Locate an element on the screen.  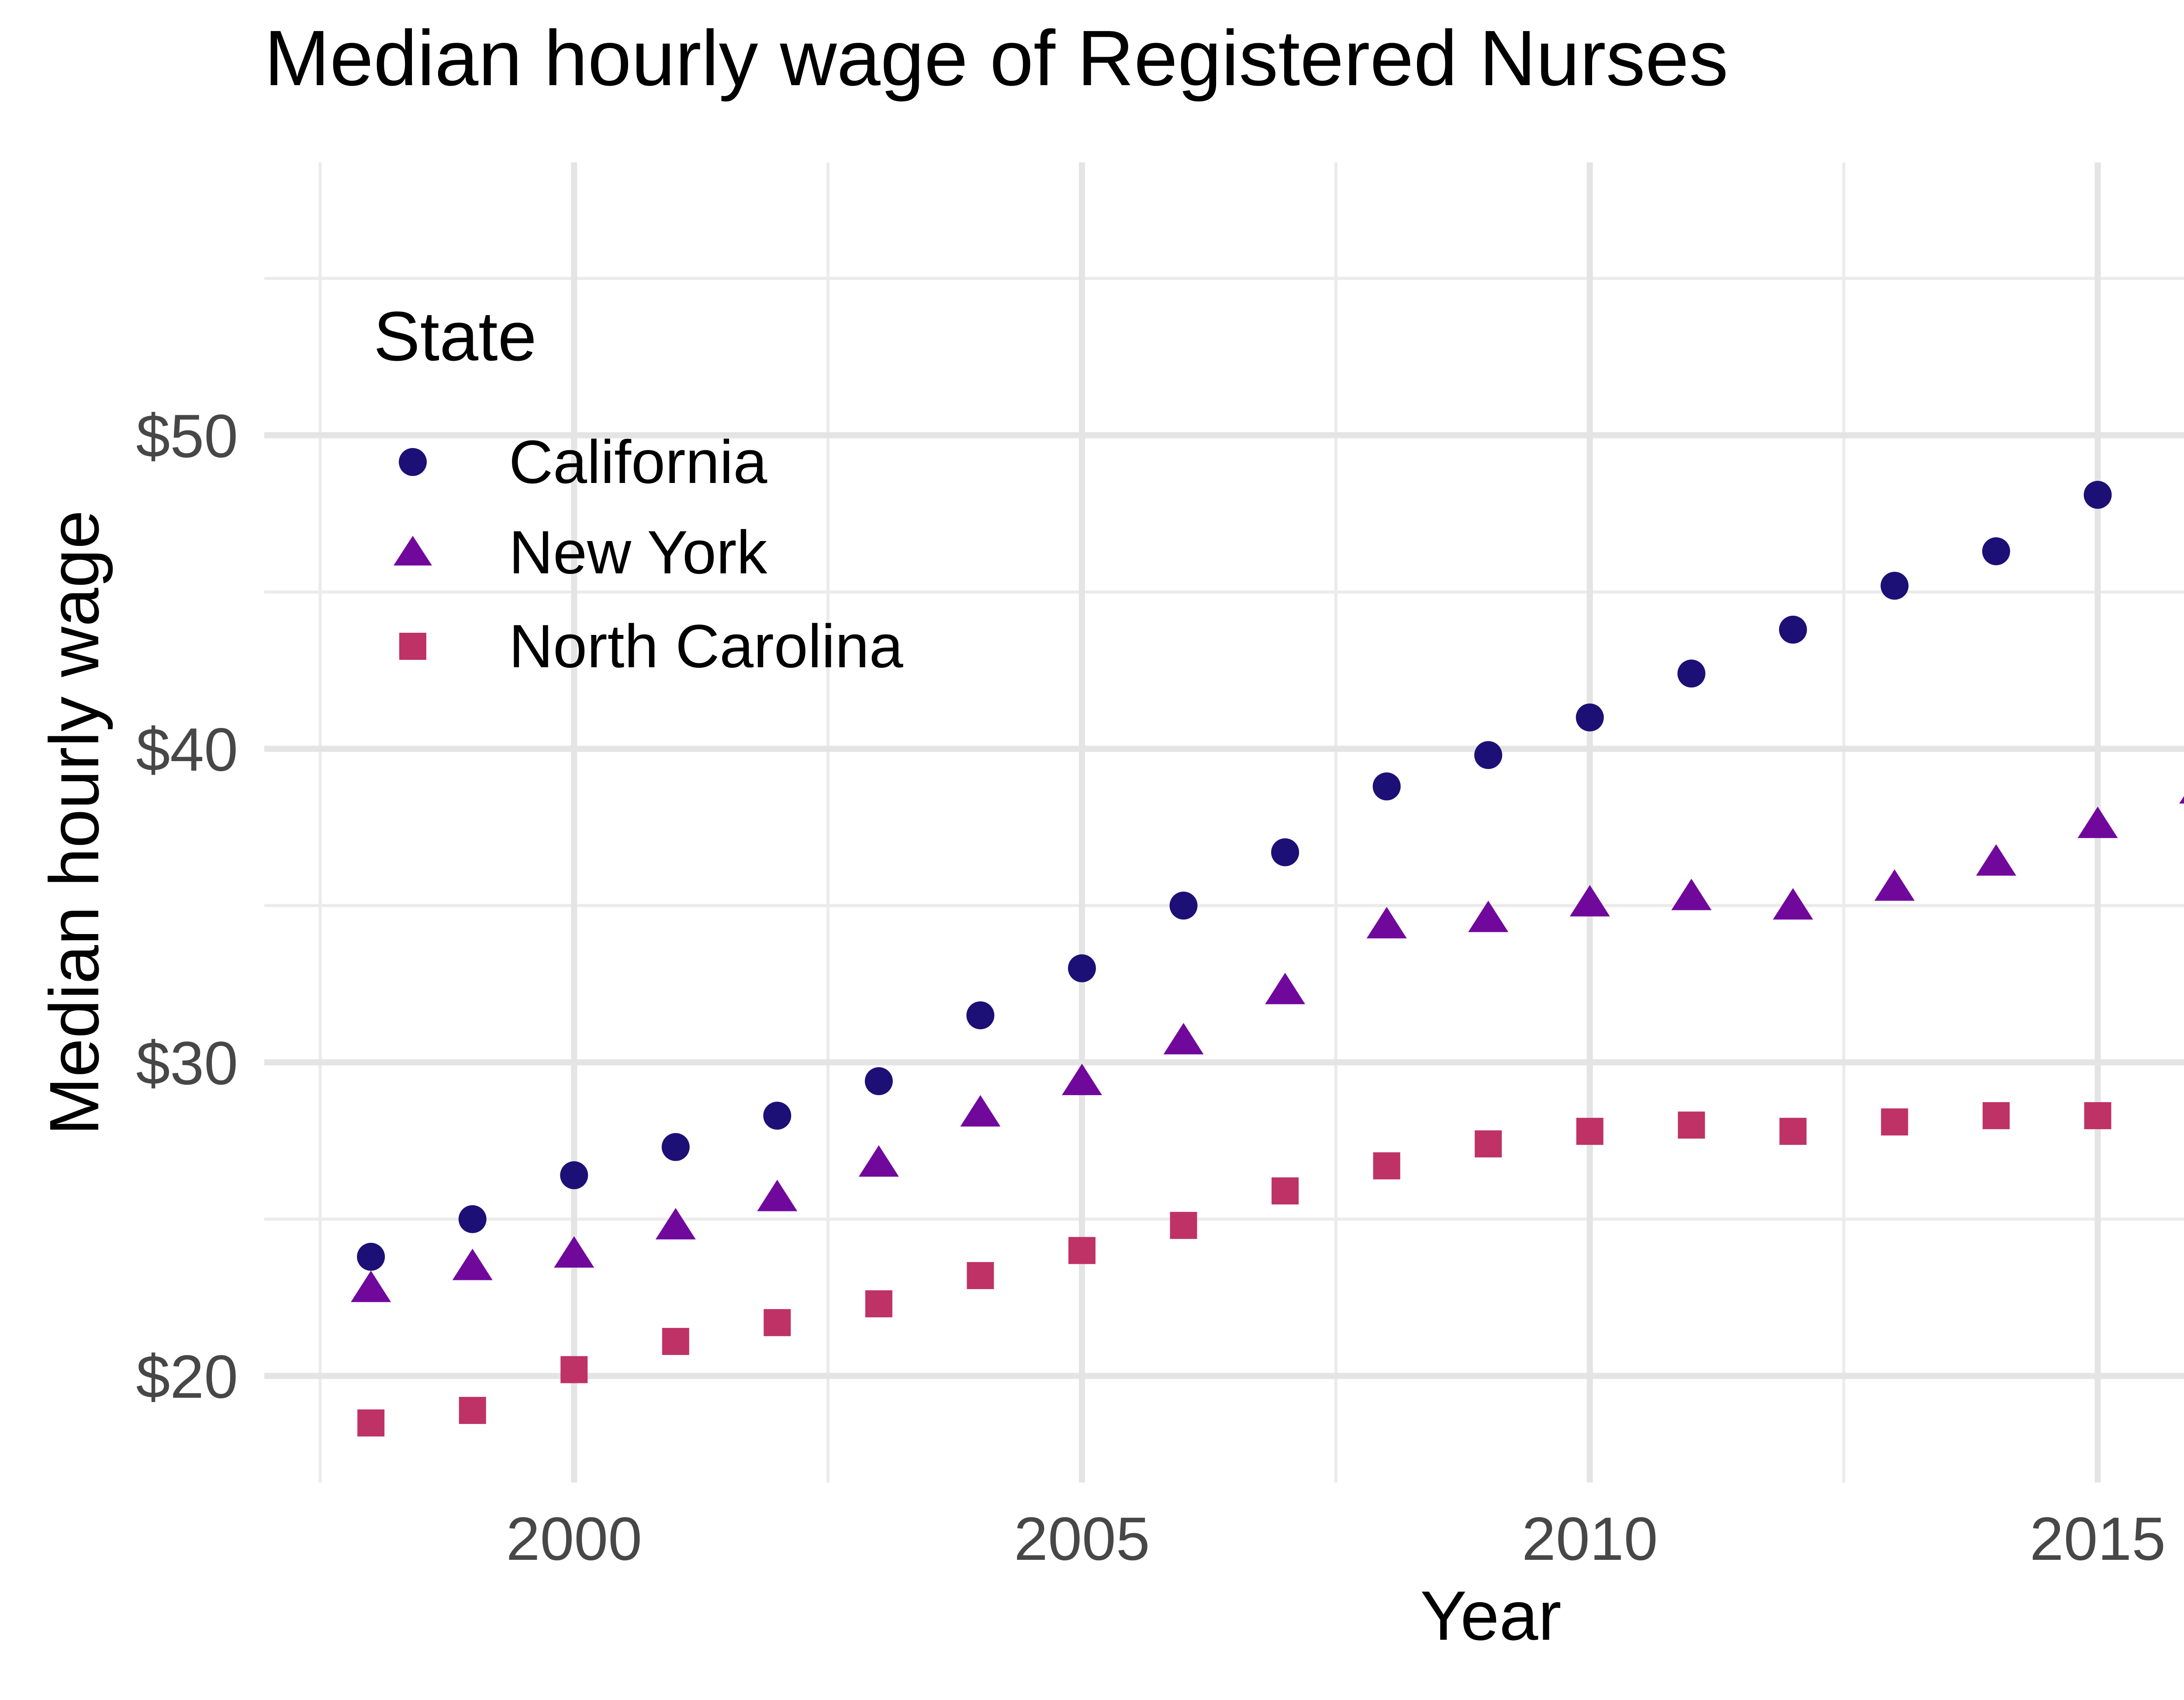
legend-item-north-carolina: North Carolina is located at coordinates (638, 646).